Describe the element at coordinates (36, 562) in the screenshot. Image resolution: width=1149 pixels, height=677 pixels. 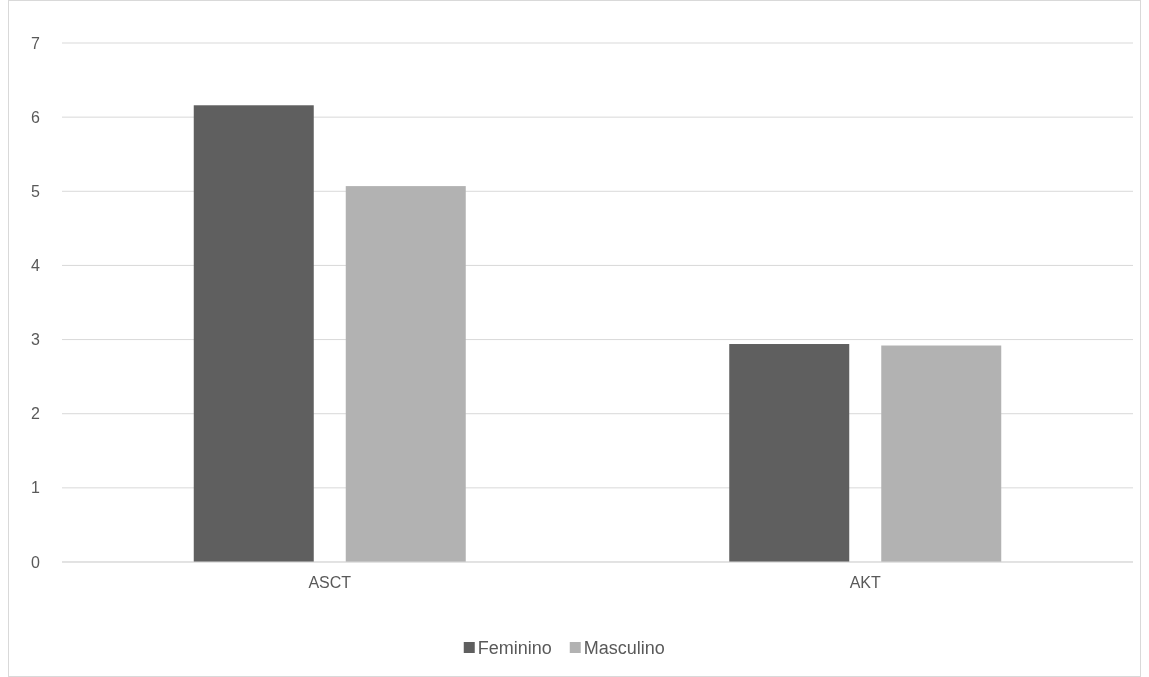
I see `y-tick-label: 0` at that location.